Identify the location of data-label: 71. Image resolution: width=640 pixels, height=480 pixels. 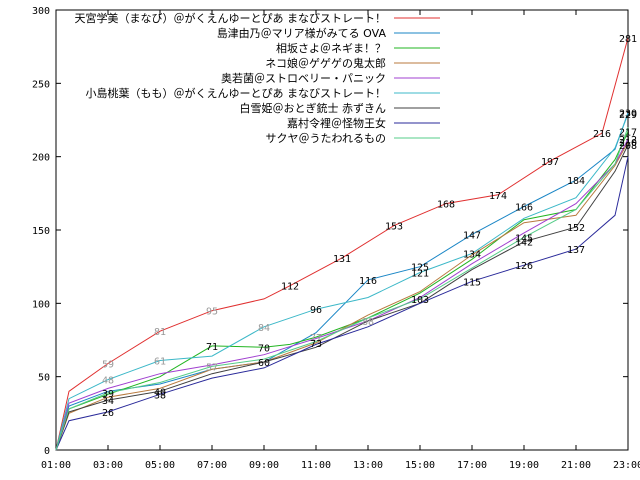
(212, 347).